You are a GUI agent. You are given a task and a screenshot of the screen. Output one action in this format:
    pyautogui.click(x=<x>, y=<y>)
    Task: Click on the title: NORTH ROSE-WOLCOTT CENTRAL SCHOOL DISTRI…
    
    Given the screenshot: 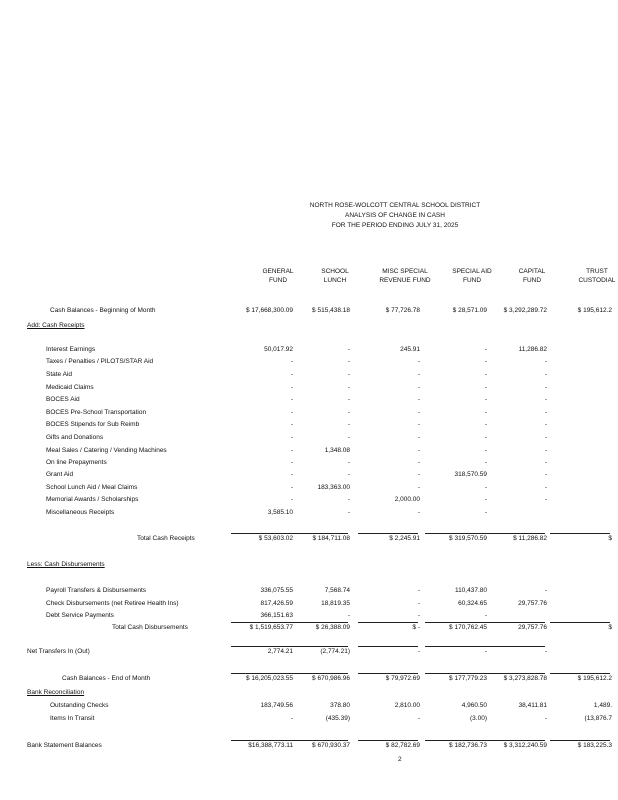 What is the action you would take?
    pyautogui.click(x=395, y=205)
    